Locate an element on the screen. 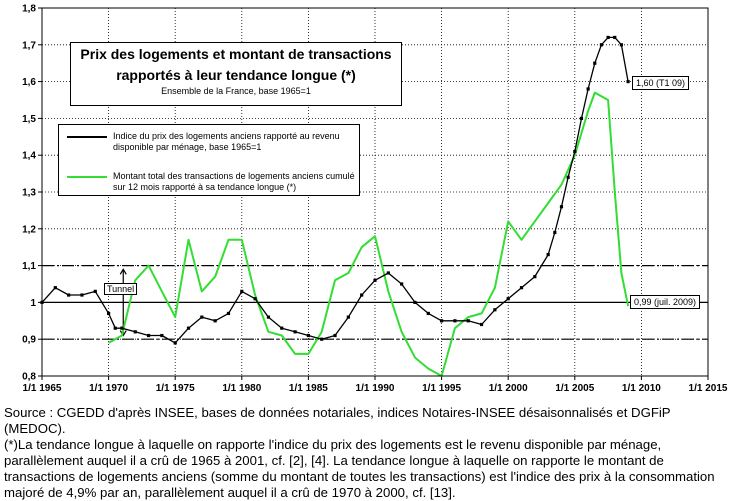  y-tick-label: 1,2 is located at coordinates (29, 229).